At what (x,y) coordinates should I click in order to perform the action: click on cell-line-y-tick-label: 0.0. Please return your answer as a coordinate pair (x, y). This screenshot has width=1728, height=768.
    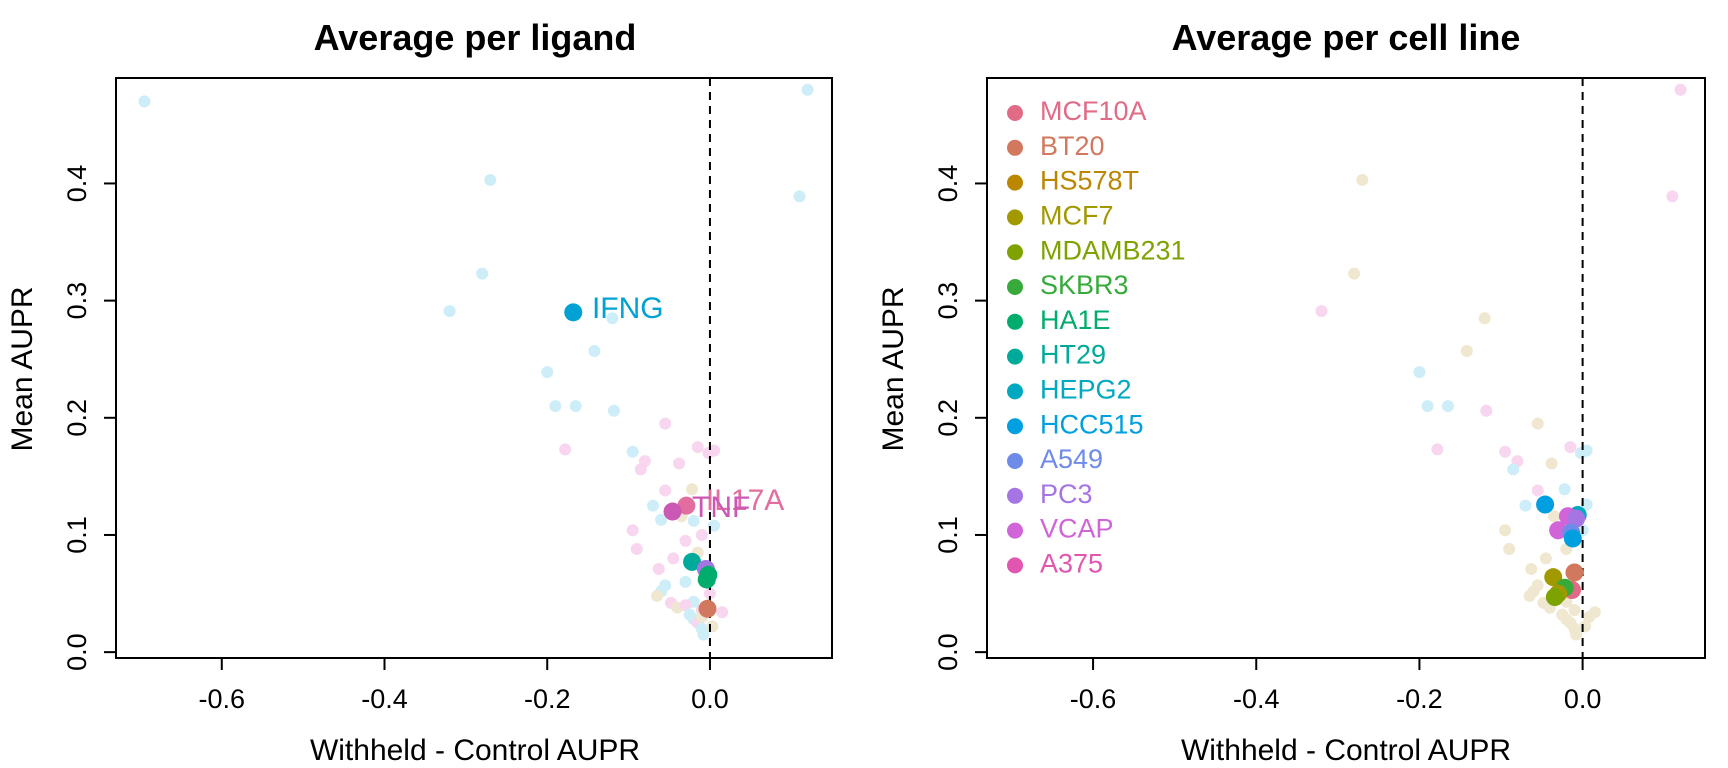
    Looking at the image, I should click on (948, 652).